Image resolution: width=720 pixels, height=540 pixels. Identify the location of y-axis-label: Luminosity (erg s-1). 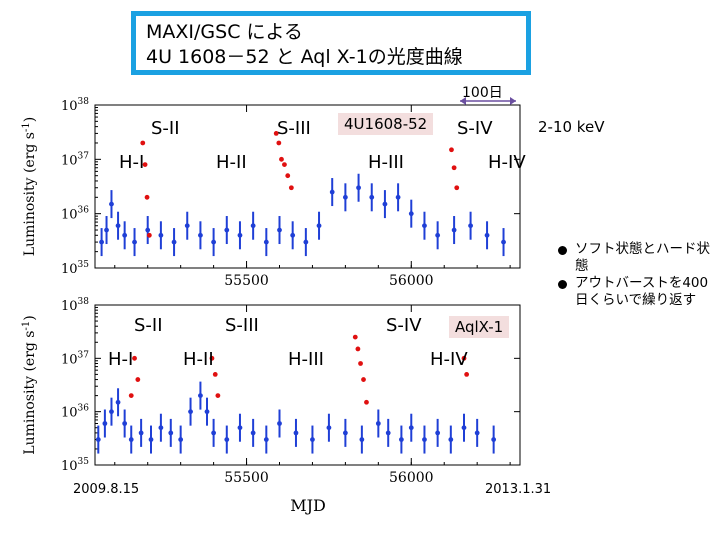
(29, 384).